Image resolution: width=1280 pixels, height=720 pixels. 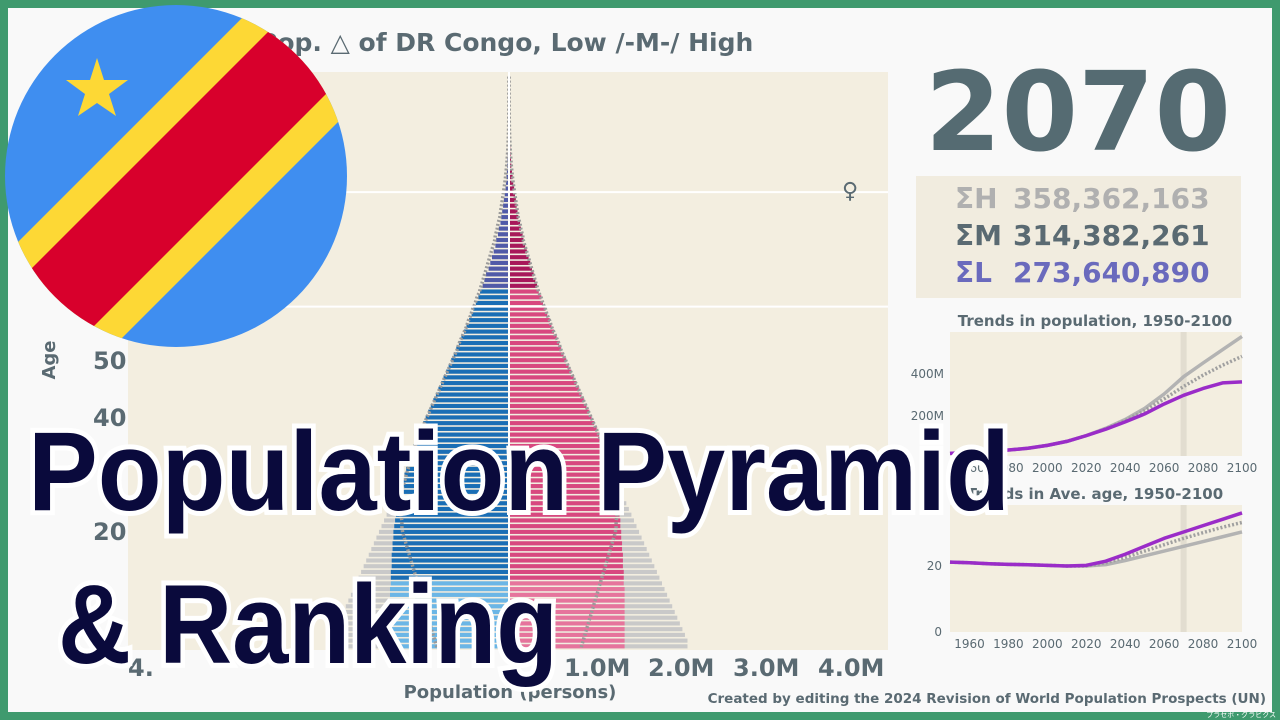 I want to click on mini-xtick-2040: 2040, so click(x=1125, y=644).